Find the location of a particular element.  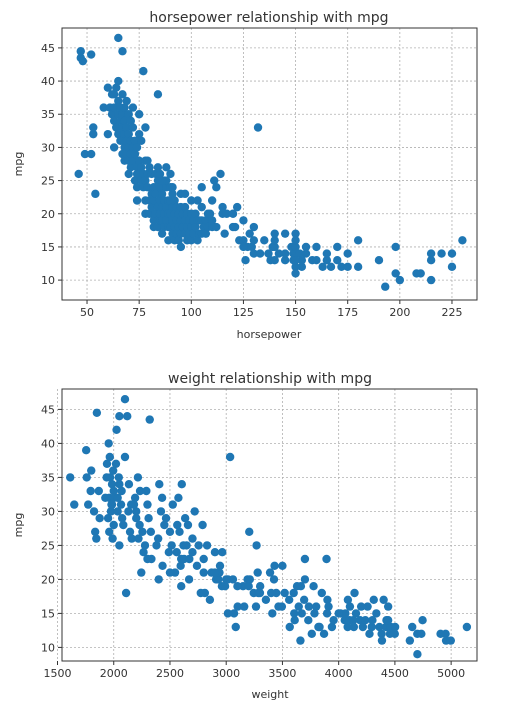

y-tick-label: 45 is located at coordinates (48, 48).